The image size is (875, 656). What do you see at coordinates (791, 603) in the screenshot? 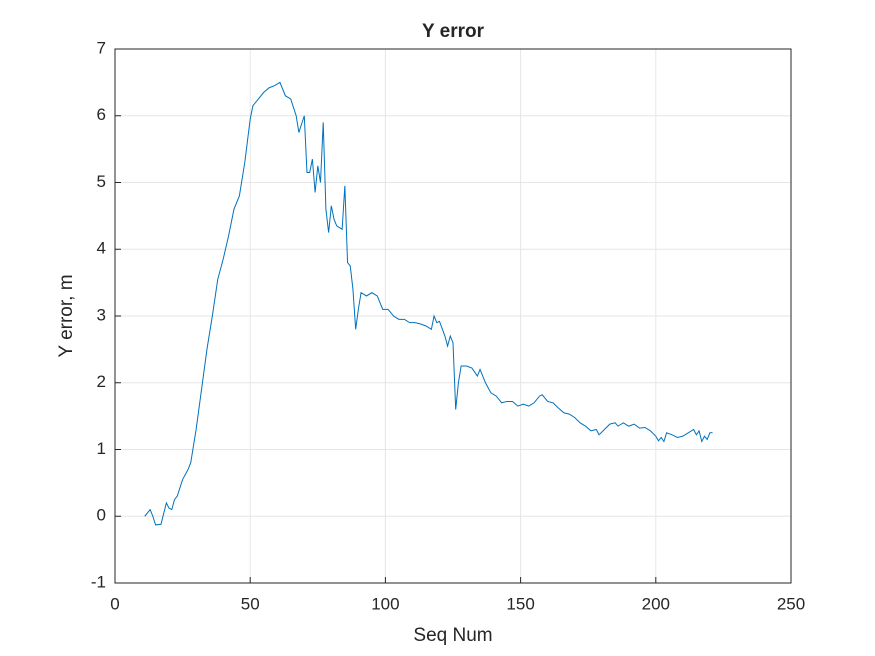
I see `x-tick-label: 250` at bounding box center [791, 603].